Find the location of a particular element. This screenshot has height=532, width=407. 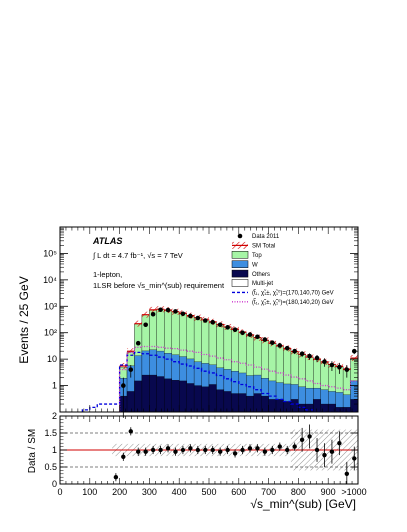

main-ytick-label-4: 10⁴ is located at coordinates (50, 280).